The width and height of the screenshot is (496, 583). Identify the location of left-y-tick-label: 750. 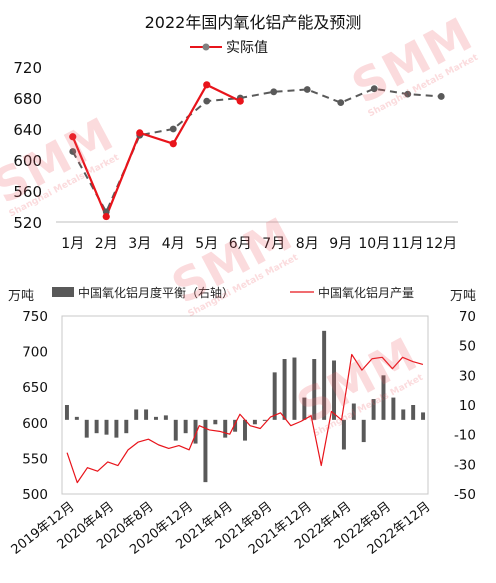
(35, 317).